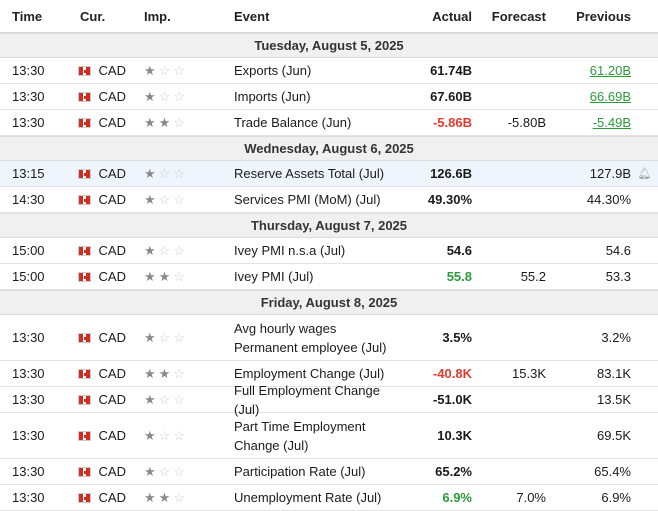 Image resolution: width=658 pixels, height=511 pixels. What do you see at coordinates (614, 435) in the screenshot?
I see `previous-value: 69.5K` at bounding box center [614, 435].